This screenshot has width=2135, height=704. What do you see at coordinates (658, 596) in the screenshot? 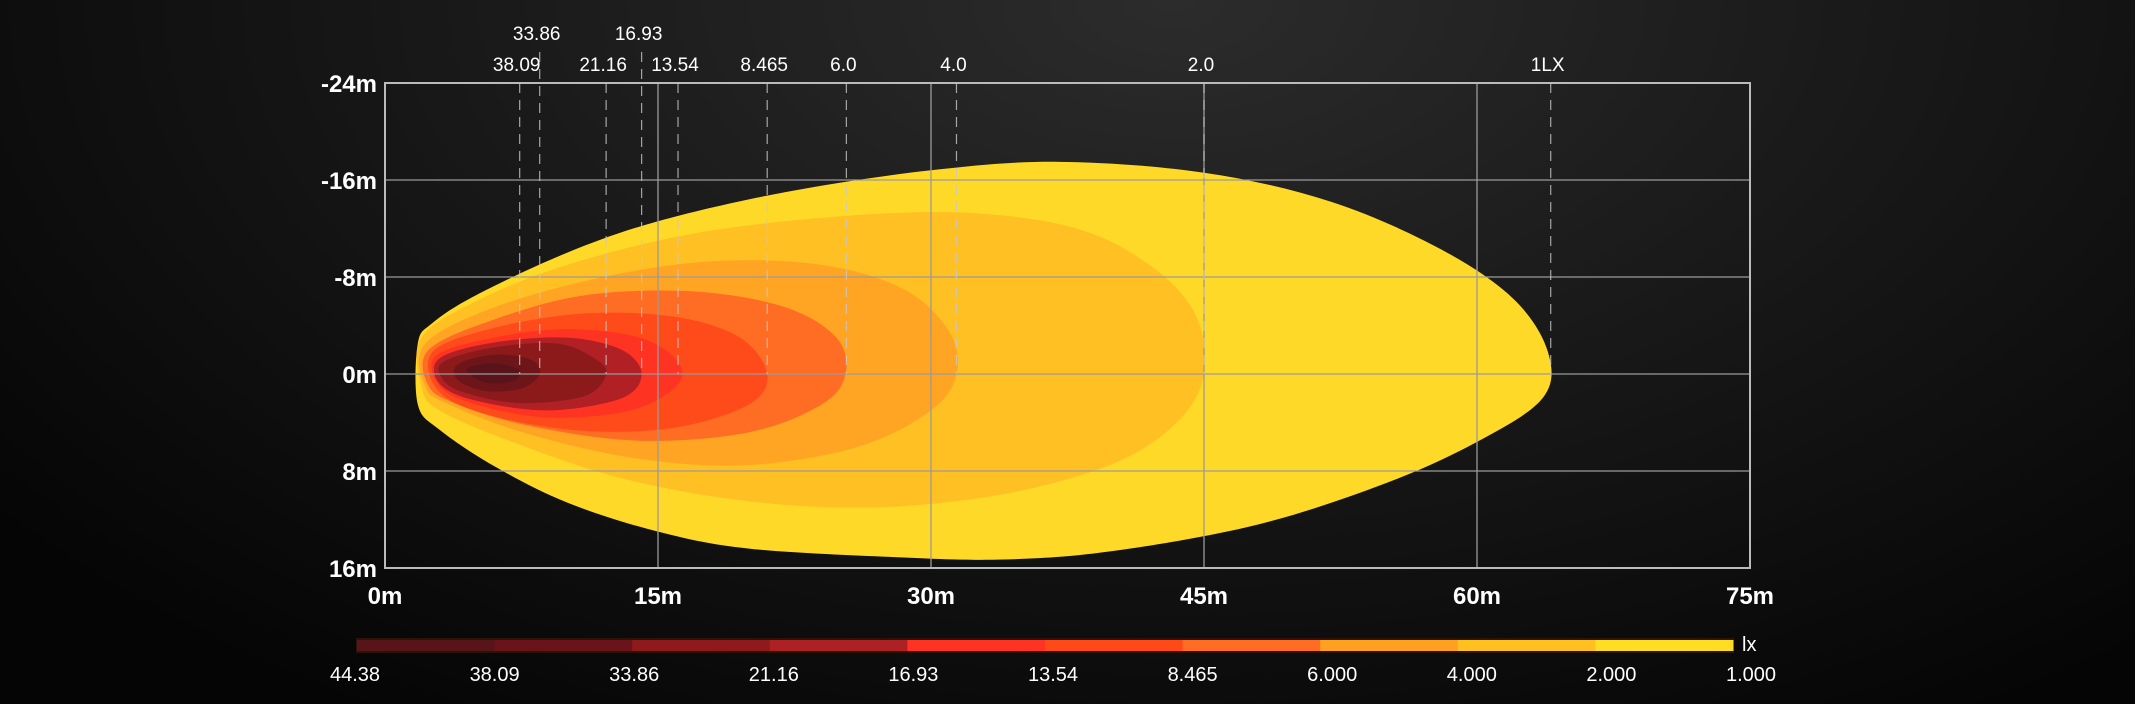
I see `x-tick-label: 15m` at bounding box center [658, 596].